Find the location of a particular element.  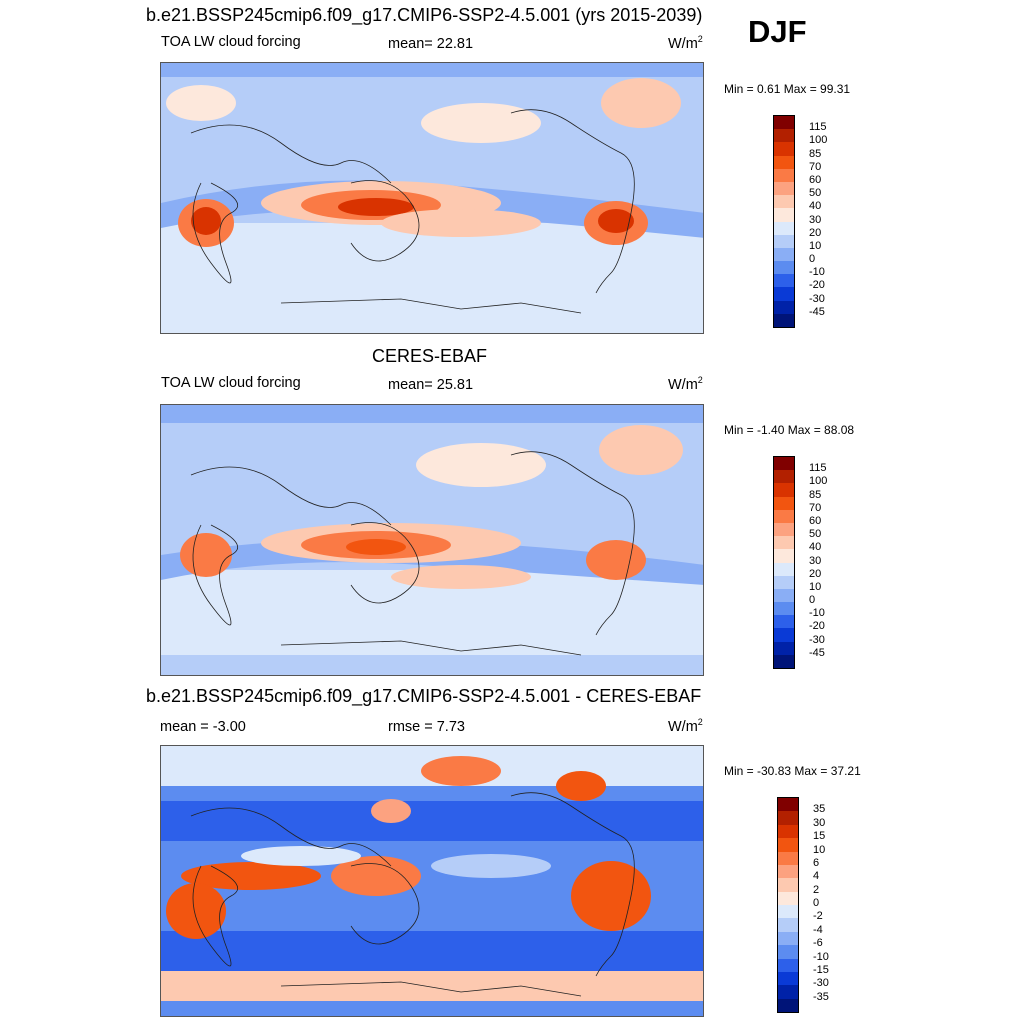

colorbar-tick-label: 4 is located at coordinates (816, 876).